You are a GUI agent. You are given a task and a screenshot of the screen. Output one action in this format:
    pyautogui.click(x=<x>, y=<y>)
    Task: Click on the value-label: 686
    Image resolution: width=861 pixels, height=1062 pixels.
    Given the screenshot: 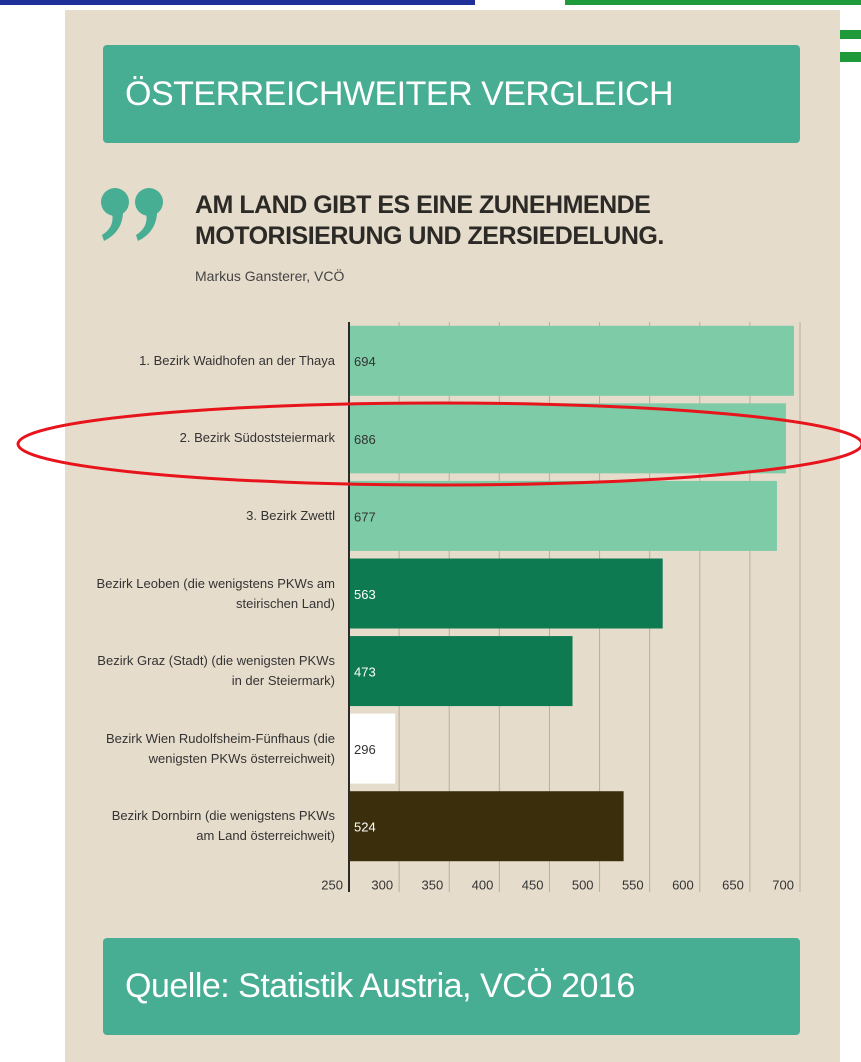 What is the action you would take?
    pyautogui.click(x=365, y=439)
    